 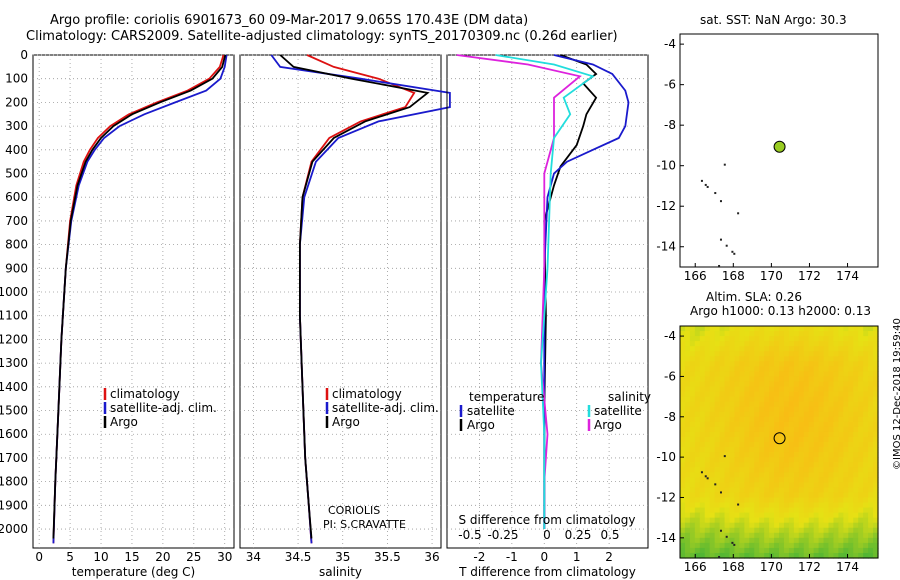 I want to click on temperature-x-tick-label: 5, so click(x=70, y=557).